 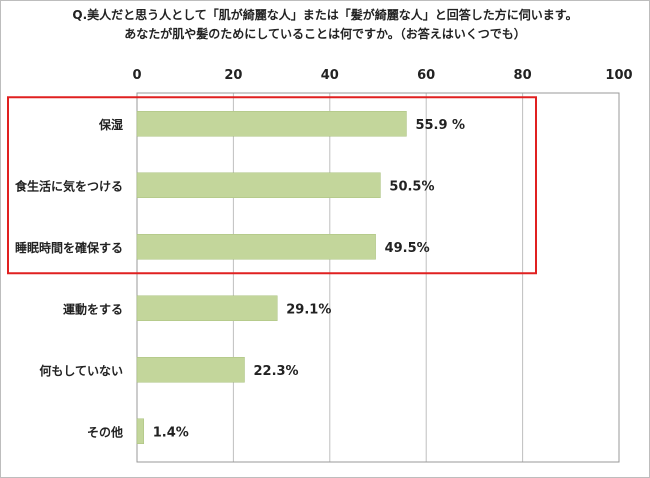 I want to click on data-label: 29.1%, so click(x=308, y=309).